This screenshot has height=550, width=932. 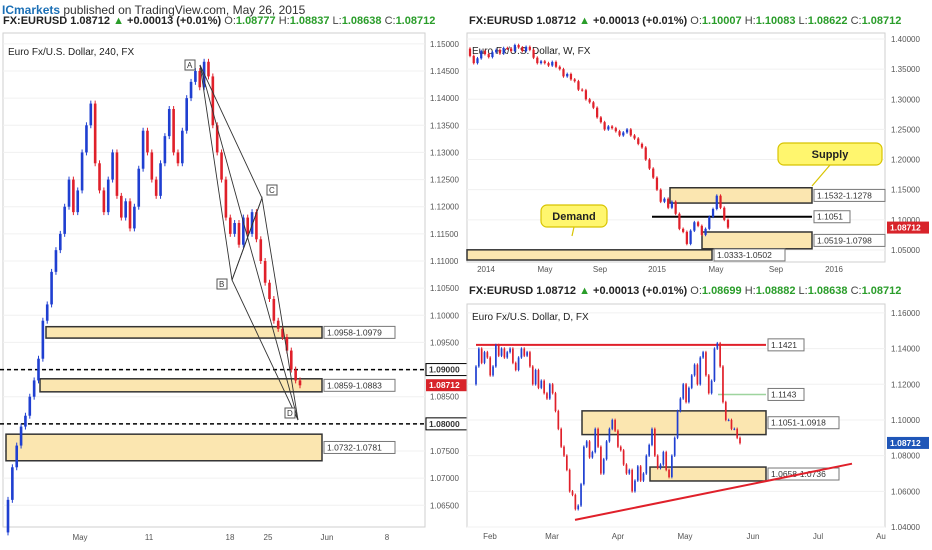 What do you see at coordinates (444, 342) in the screenshot?
I see `y-tick-label: 1.09500` at bounding box center [444, 342].